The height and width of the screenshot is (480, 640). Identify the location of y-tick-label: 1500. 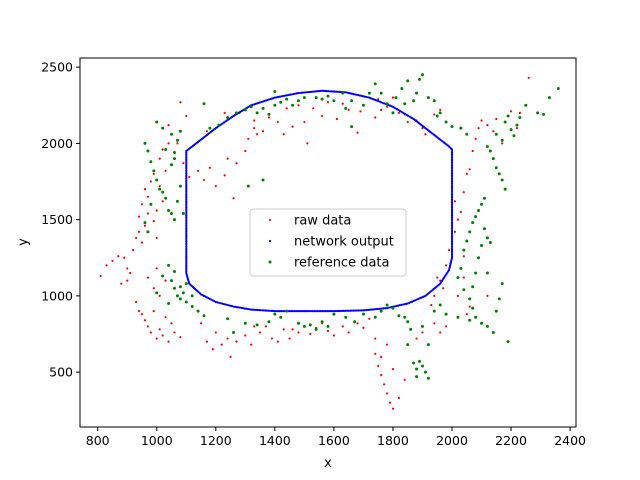
(57, 219).